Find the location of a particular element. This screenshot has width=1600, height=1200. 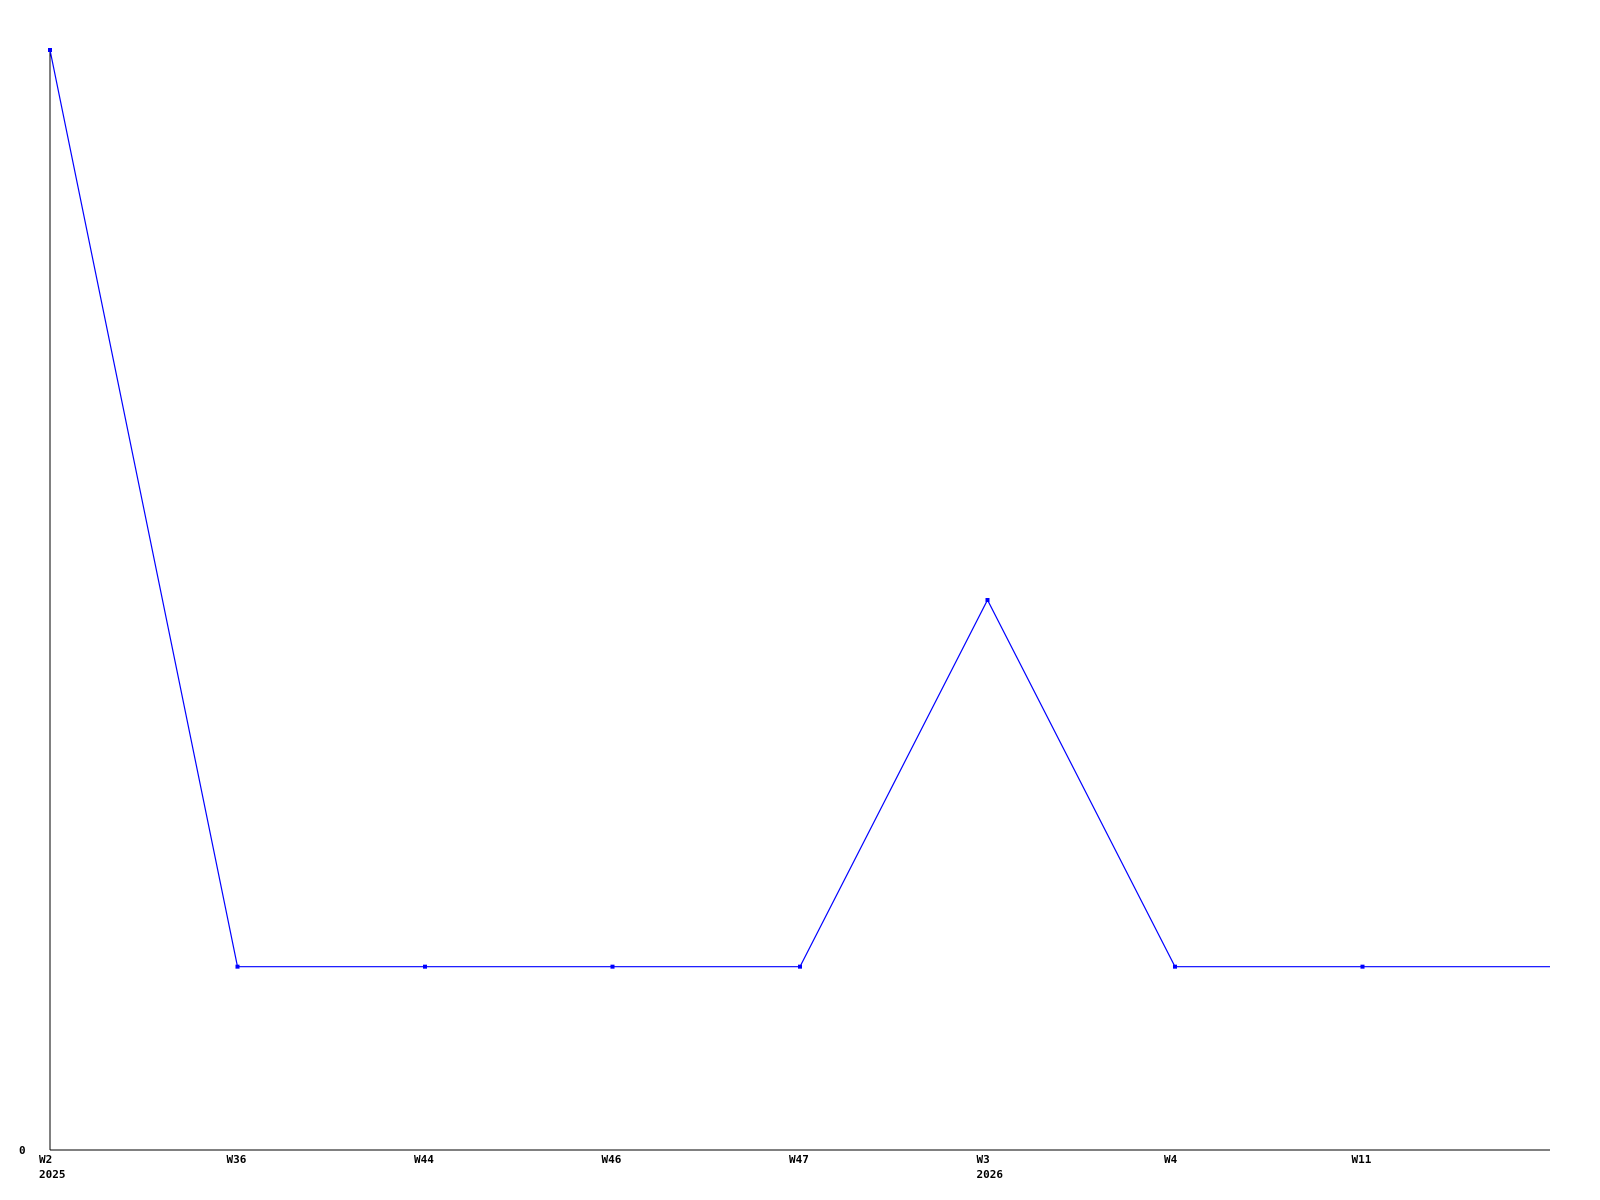

x-tick-label: W46 is located at coordinates (612, 1159).